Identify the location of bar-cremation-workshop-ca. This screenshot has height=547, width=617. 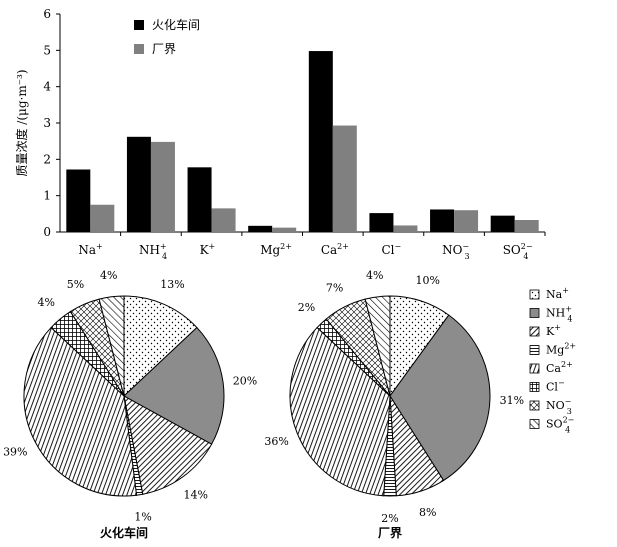
(320, 142).